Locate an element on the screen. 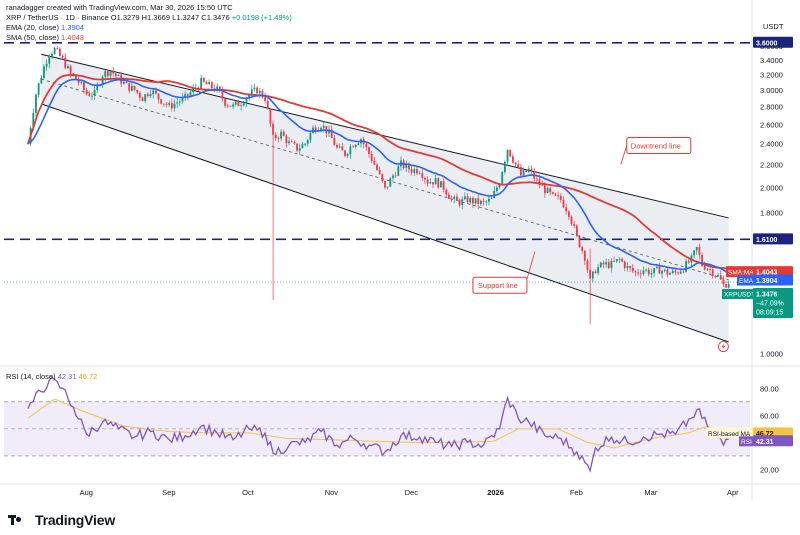  sma-legend-value: 1.4043 is located at coordinates (72, 37).